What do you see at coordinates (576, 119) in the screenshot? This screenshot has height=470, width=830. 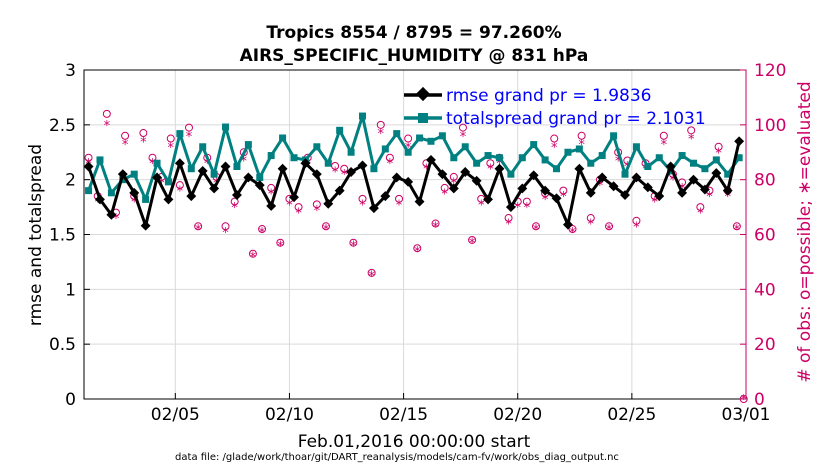 I see `legend-totalspread-label: totalspread grand pr = 2.1031` at bounding box center [576, 119].